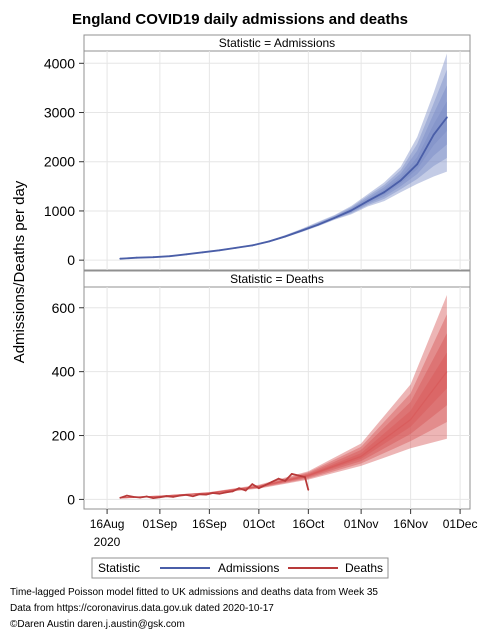 The height and width of the screenshot is (640, 480). I want to click on legend-label-deaths: Deaths, so click(364, 568).